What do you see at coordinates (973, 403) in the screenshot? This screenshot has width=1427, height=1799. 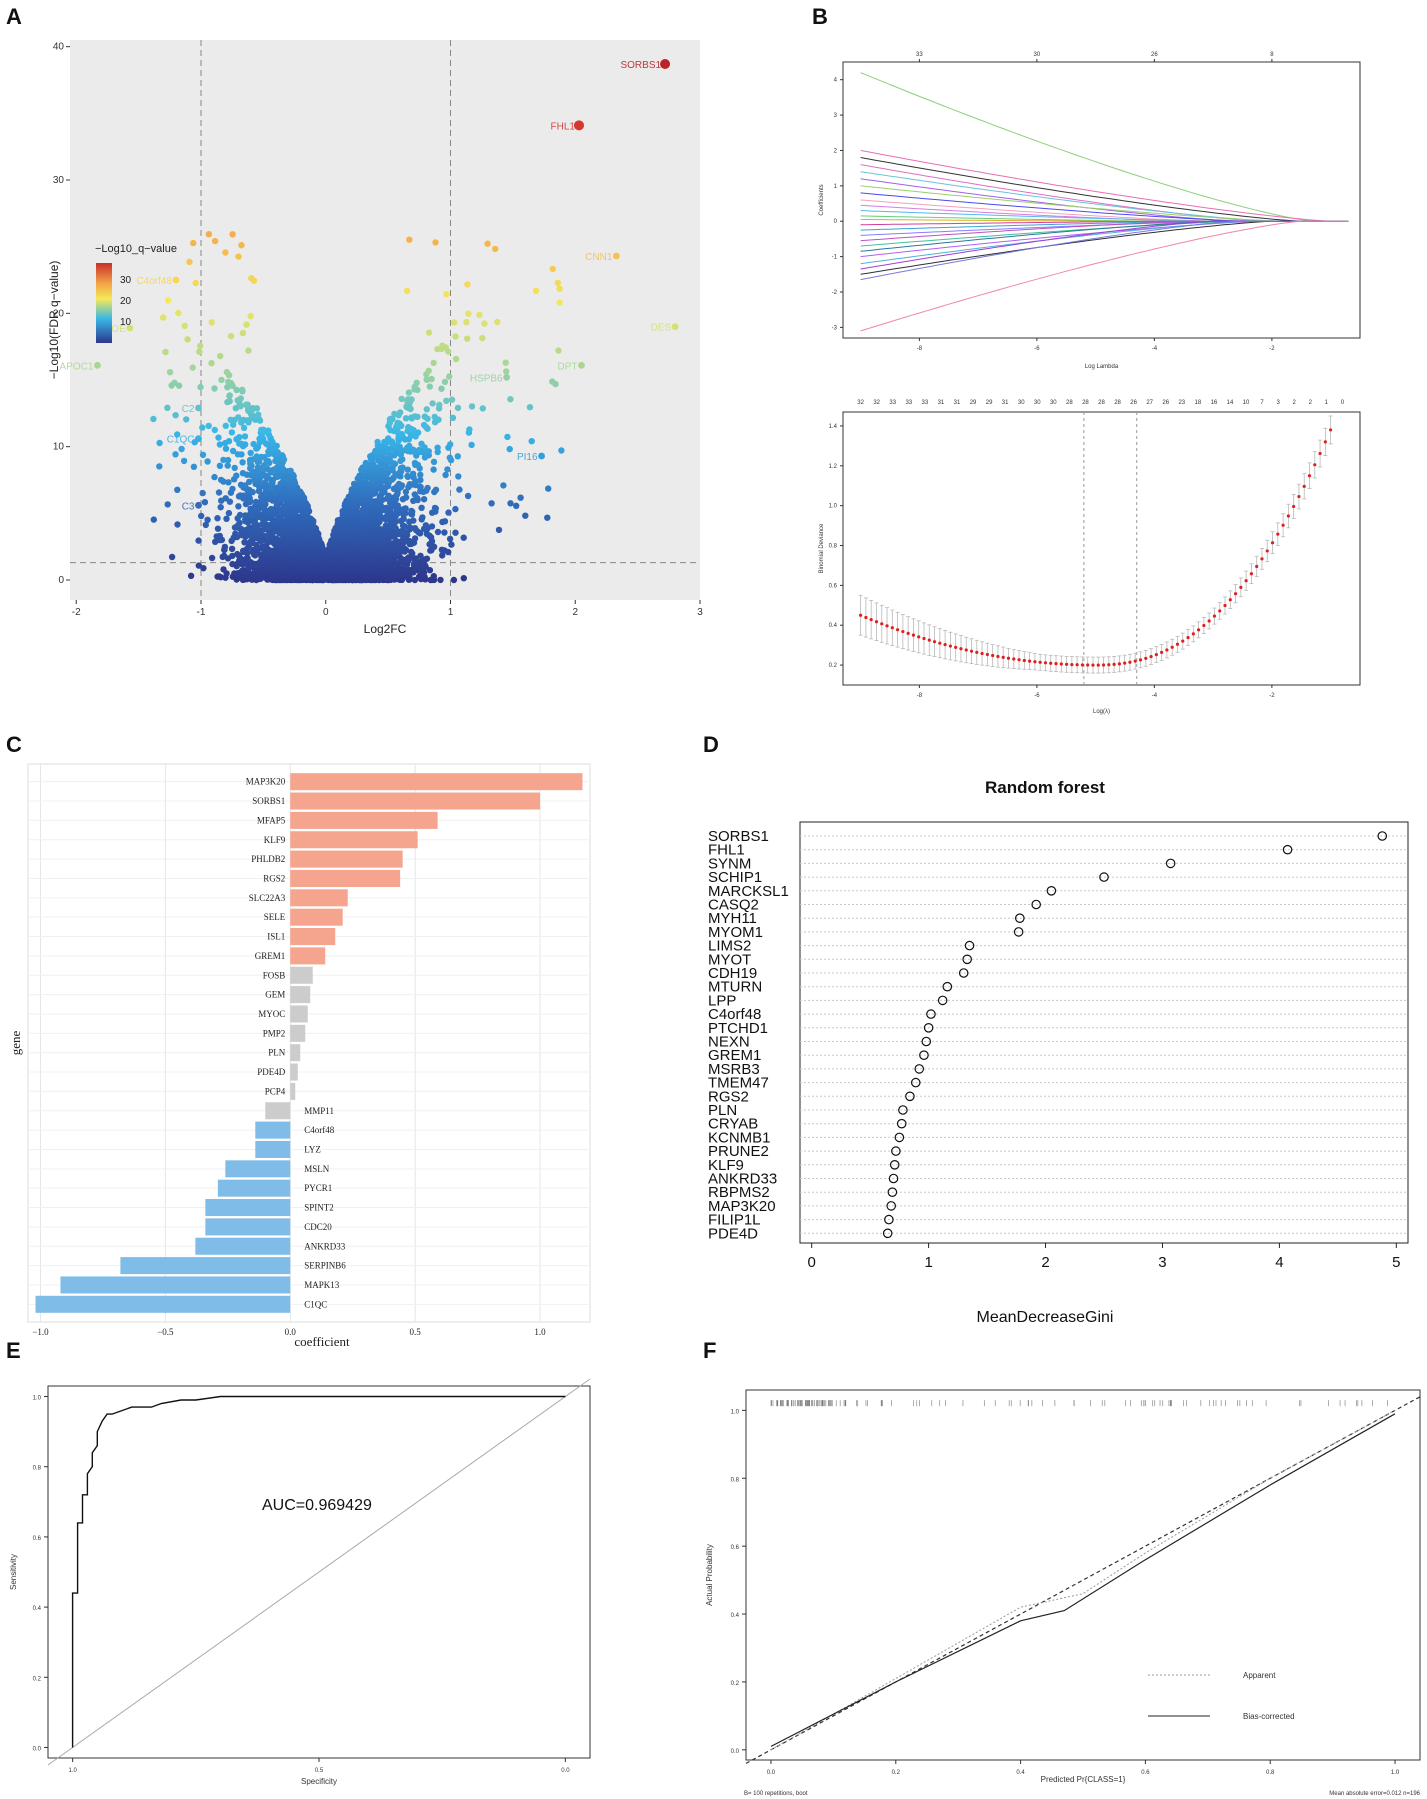 I see `top-count-label: 29` at bounding box center [973, 403].